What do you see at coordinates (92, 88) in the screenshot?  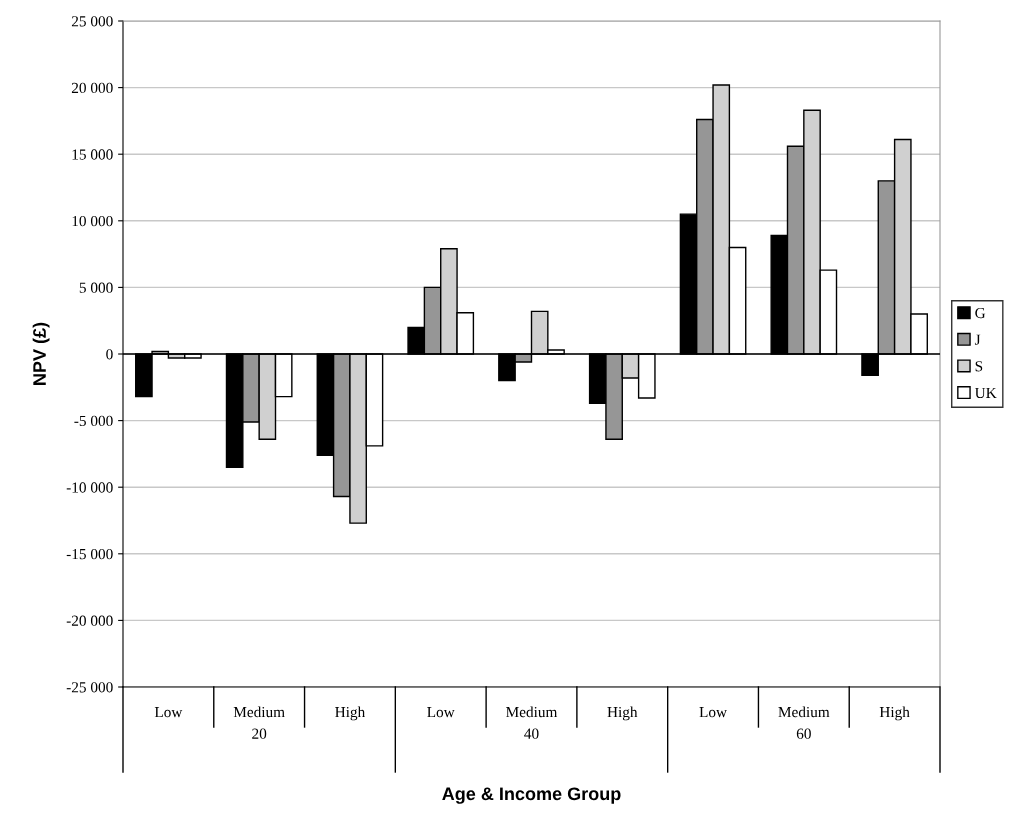 I see `y-tick-label: 20 000` at bounding box center [92, 88].